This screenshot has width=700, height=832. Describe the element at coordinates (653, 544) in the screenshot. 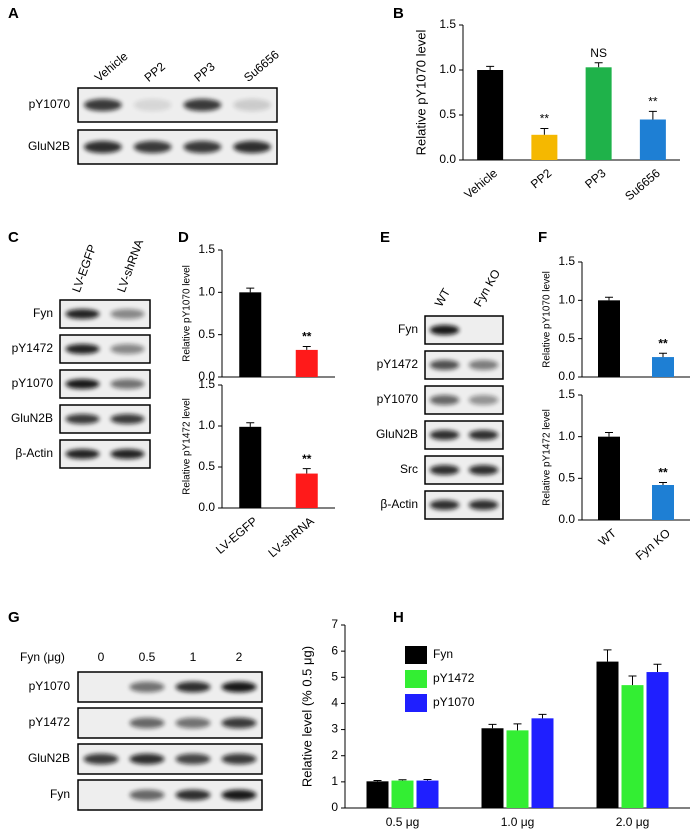

I see `x-tick-label: Fyn KO` at that location.